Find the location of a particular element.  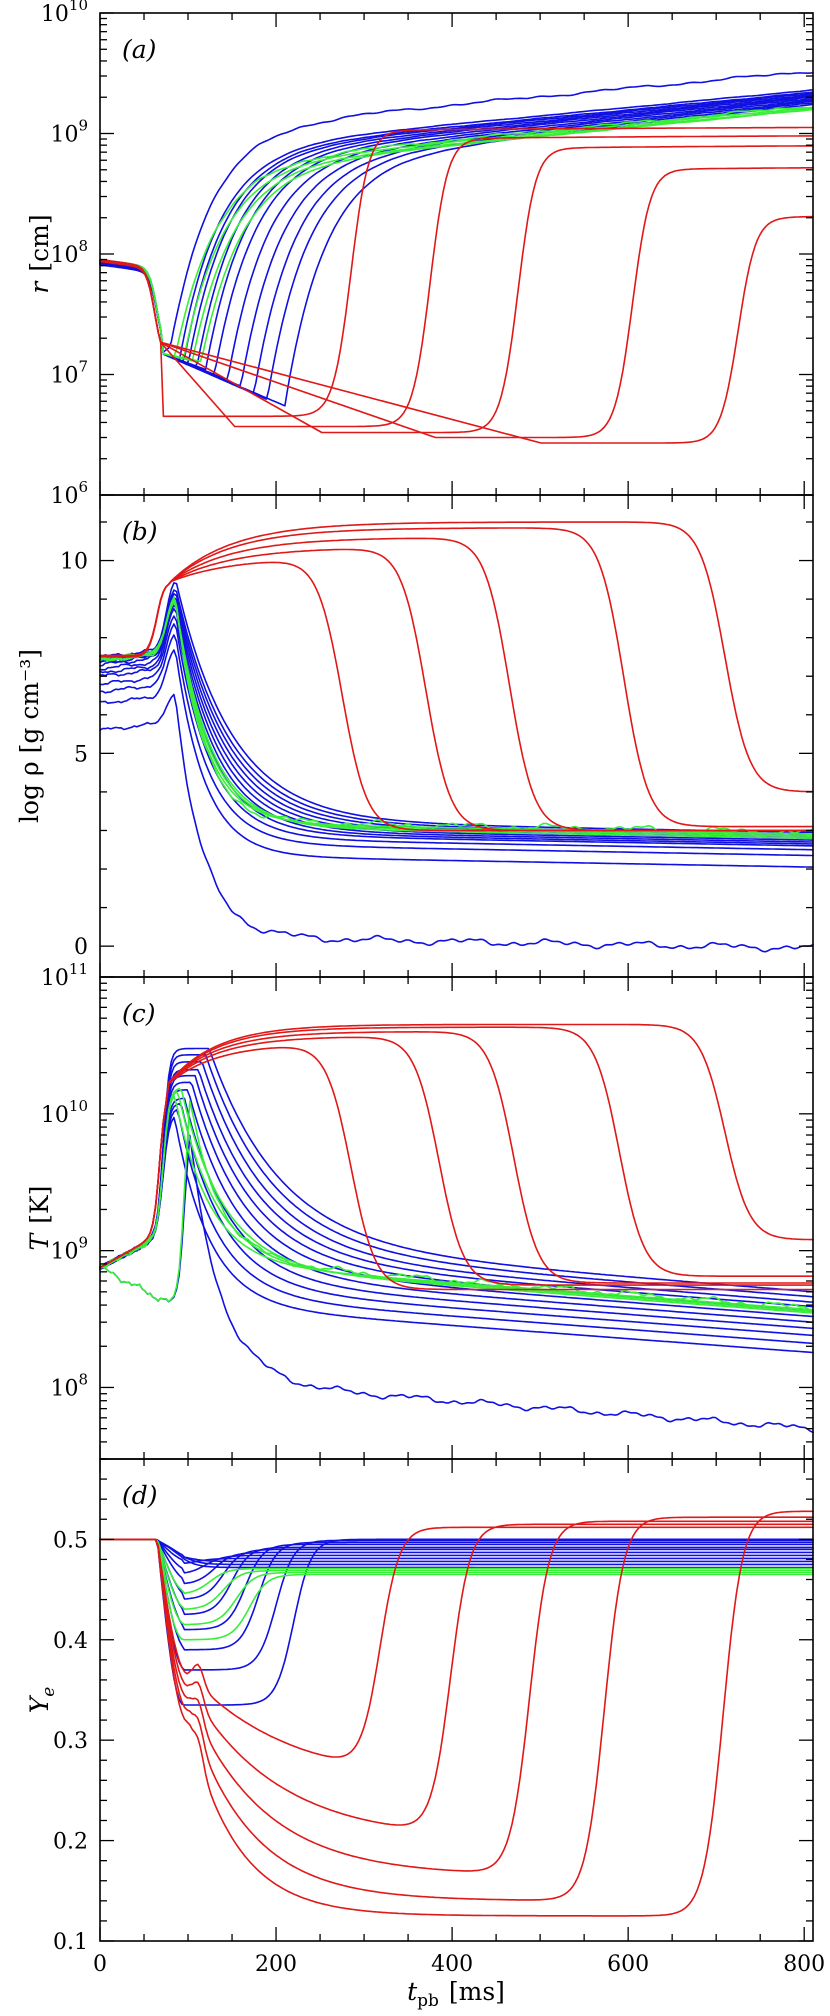

panel-c-ylabel: T [K] is located at coordinates (39, 1218).